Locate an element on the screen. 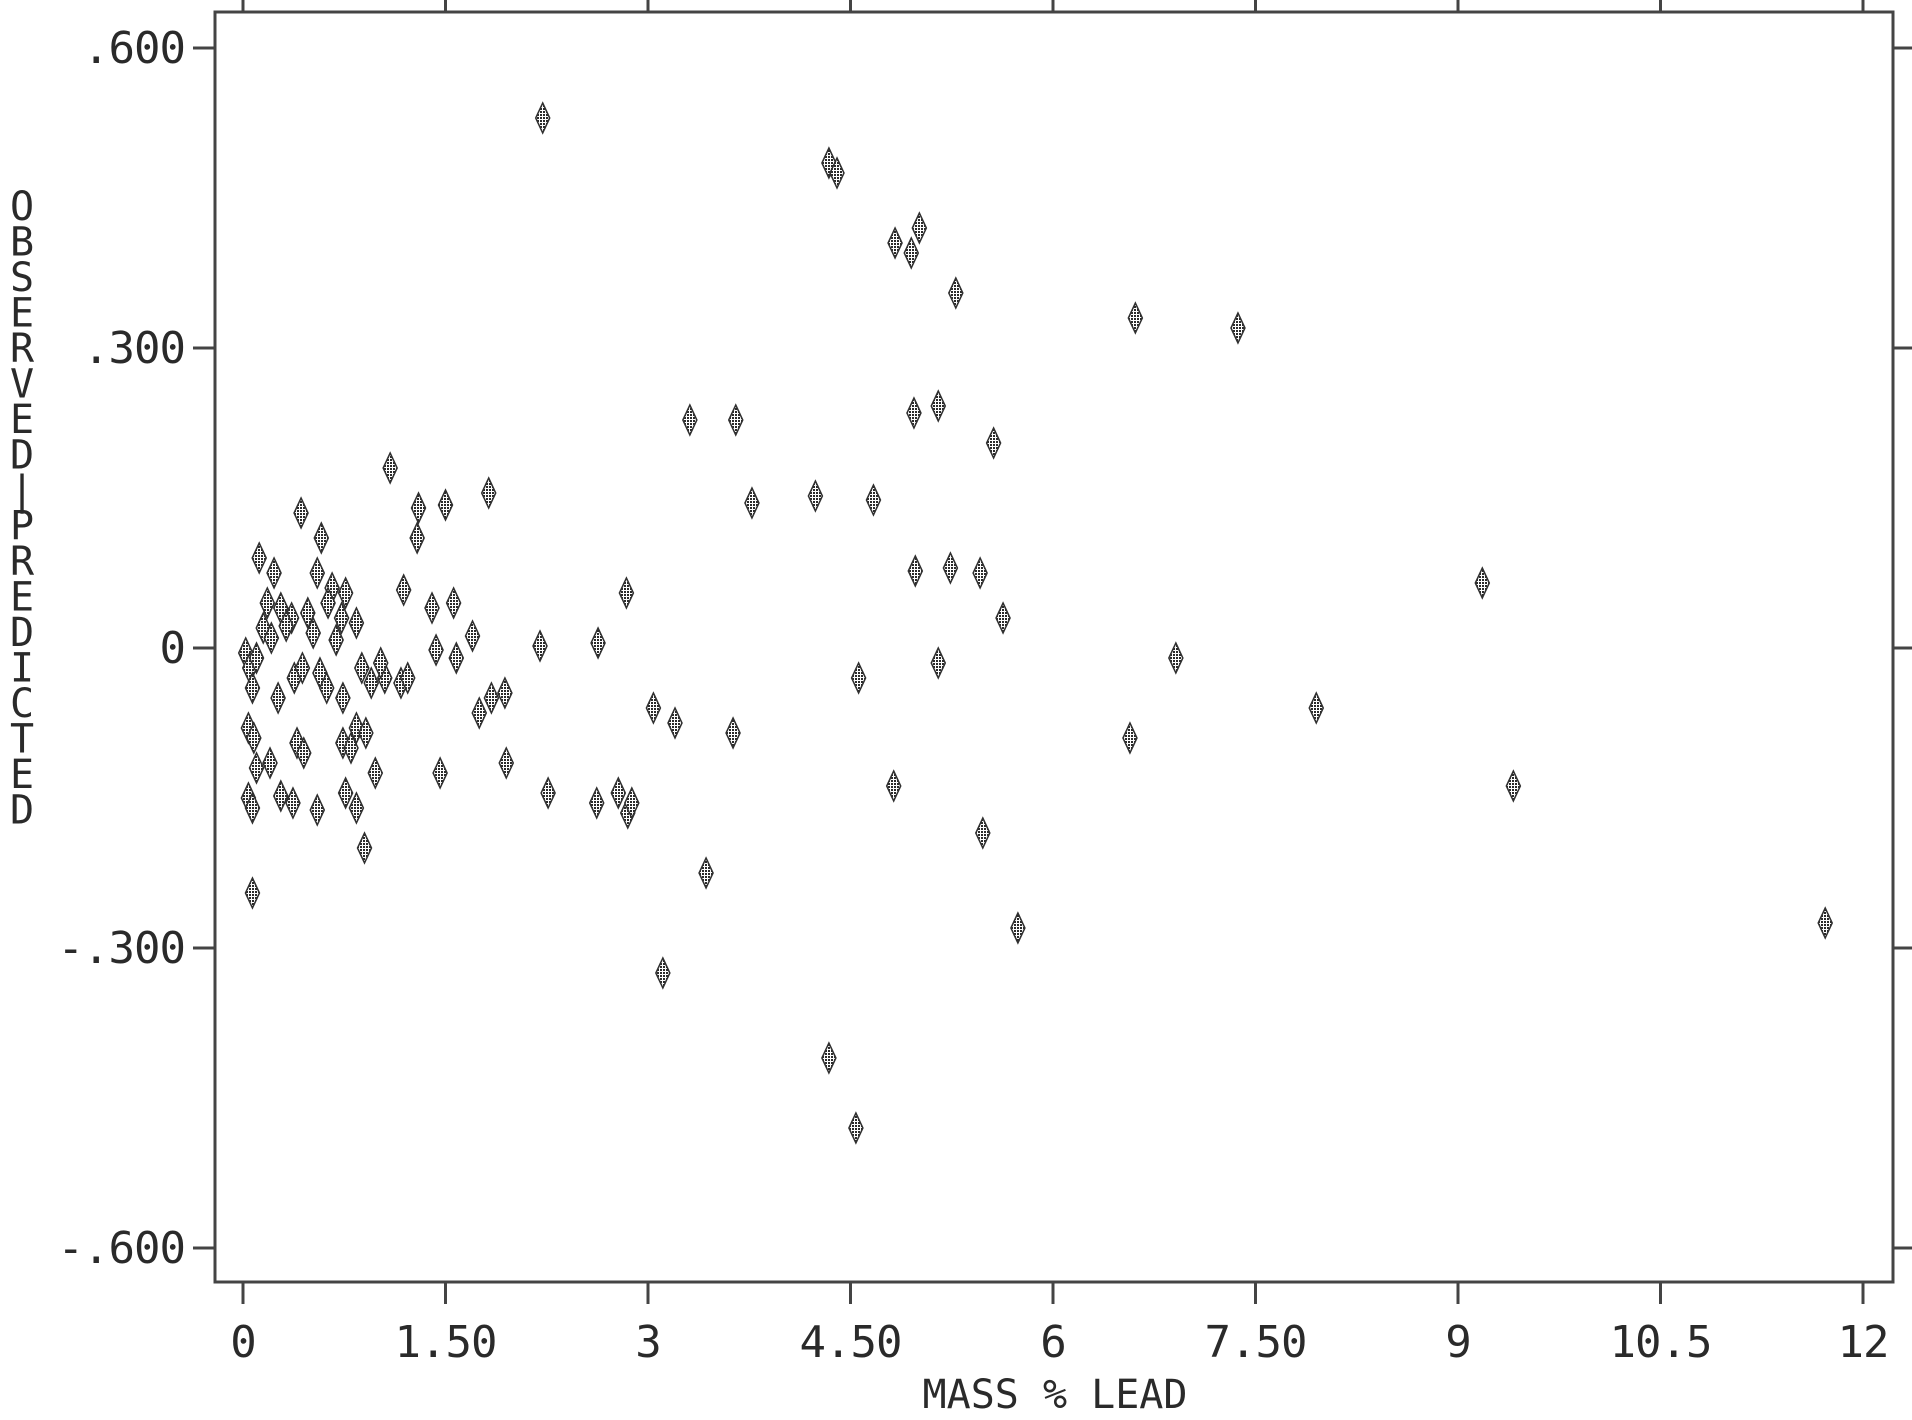 The height and width of the screenshot is (1420, 1912). y-tick-label: .300 is located at coordinates (134, 348).